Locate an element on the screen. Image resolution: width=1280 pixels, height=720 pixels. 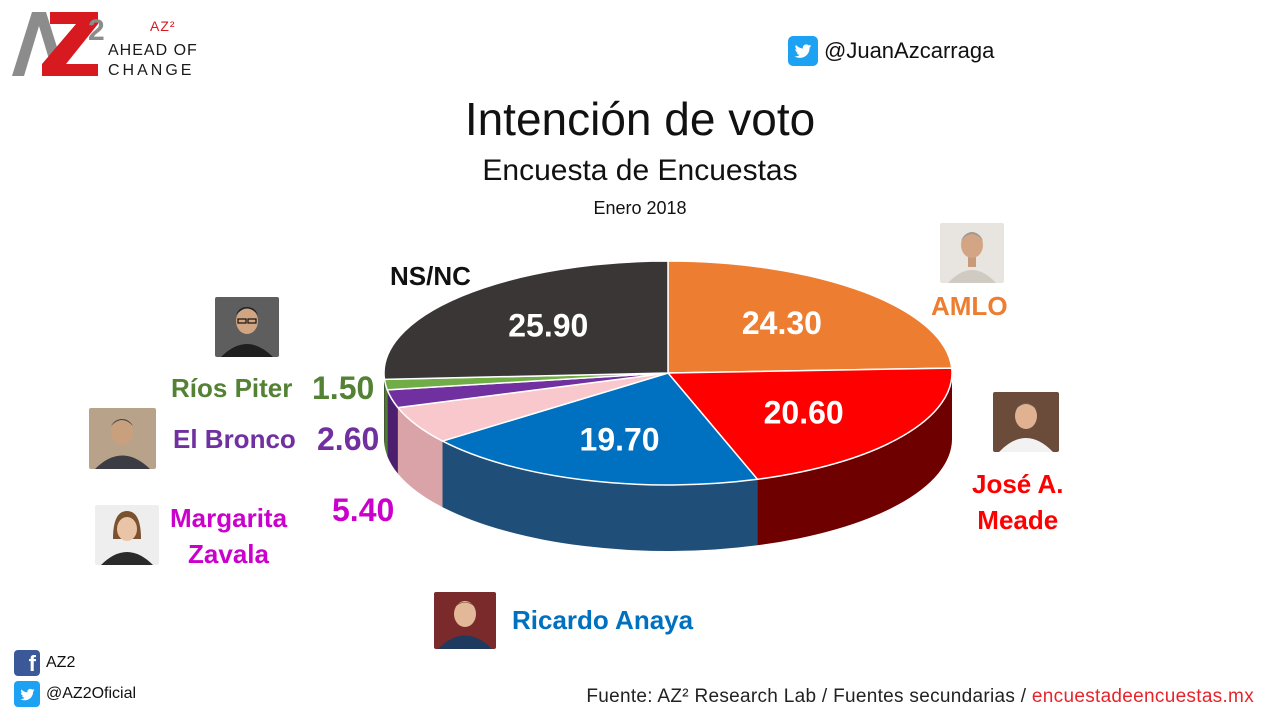
twitter-icon is located at coordinates (803, 51).